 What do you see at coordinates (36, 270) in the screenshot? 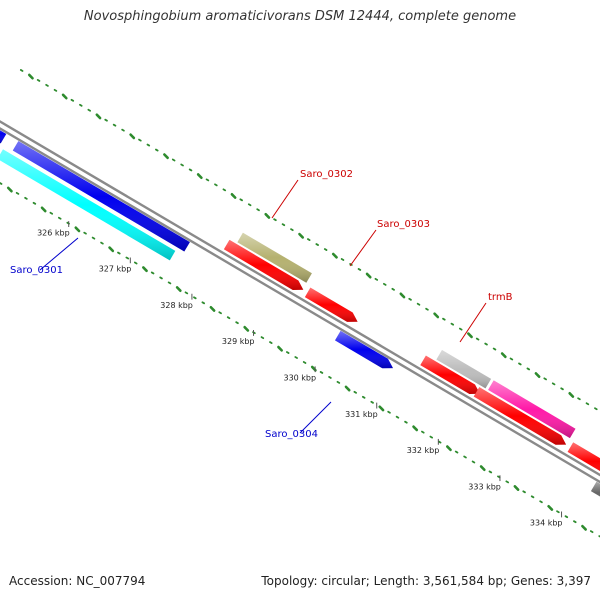
I see `gene-label-saro-0301: Saro_0301` at bounding box center [36, 270].